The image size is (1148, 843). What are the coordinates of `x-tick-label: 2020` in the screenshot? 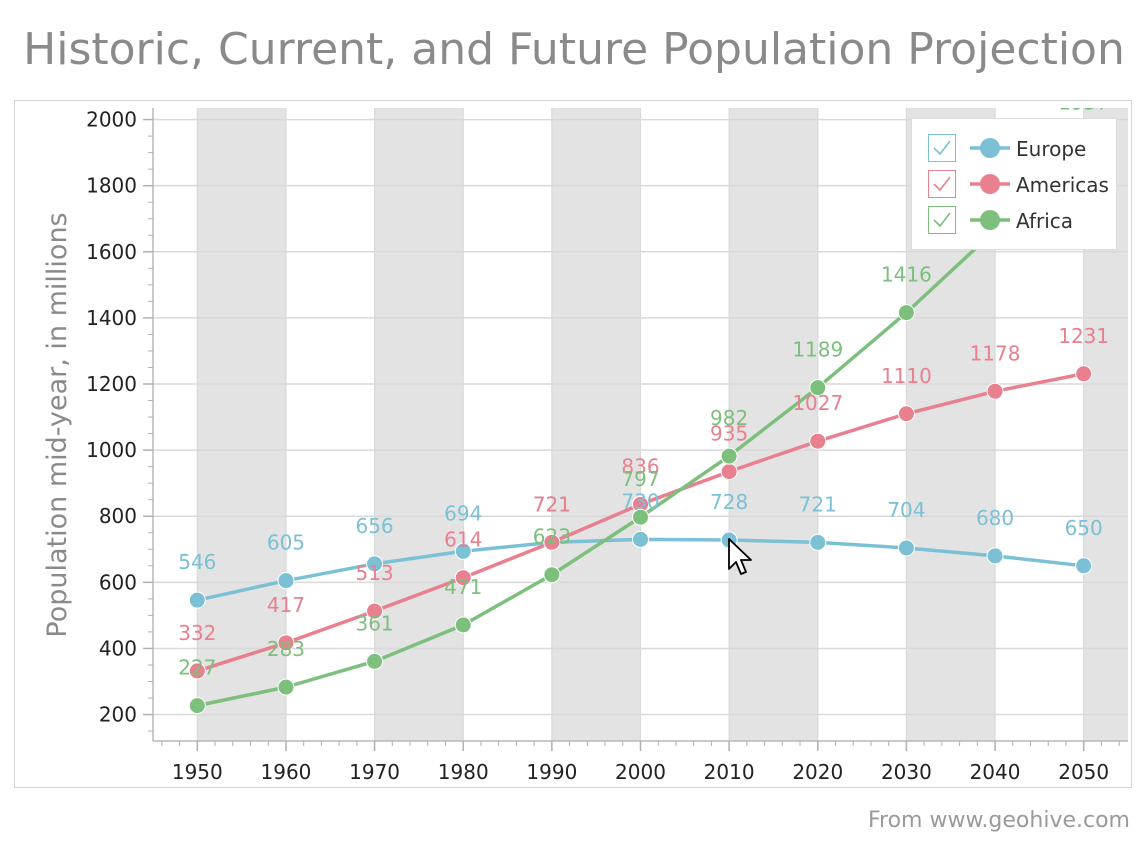 It's located at (817, 772).